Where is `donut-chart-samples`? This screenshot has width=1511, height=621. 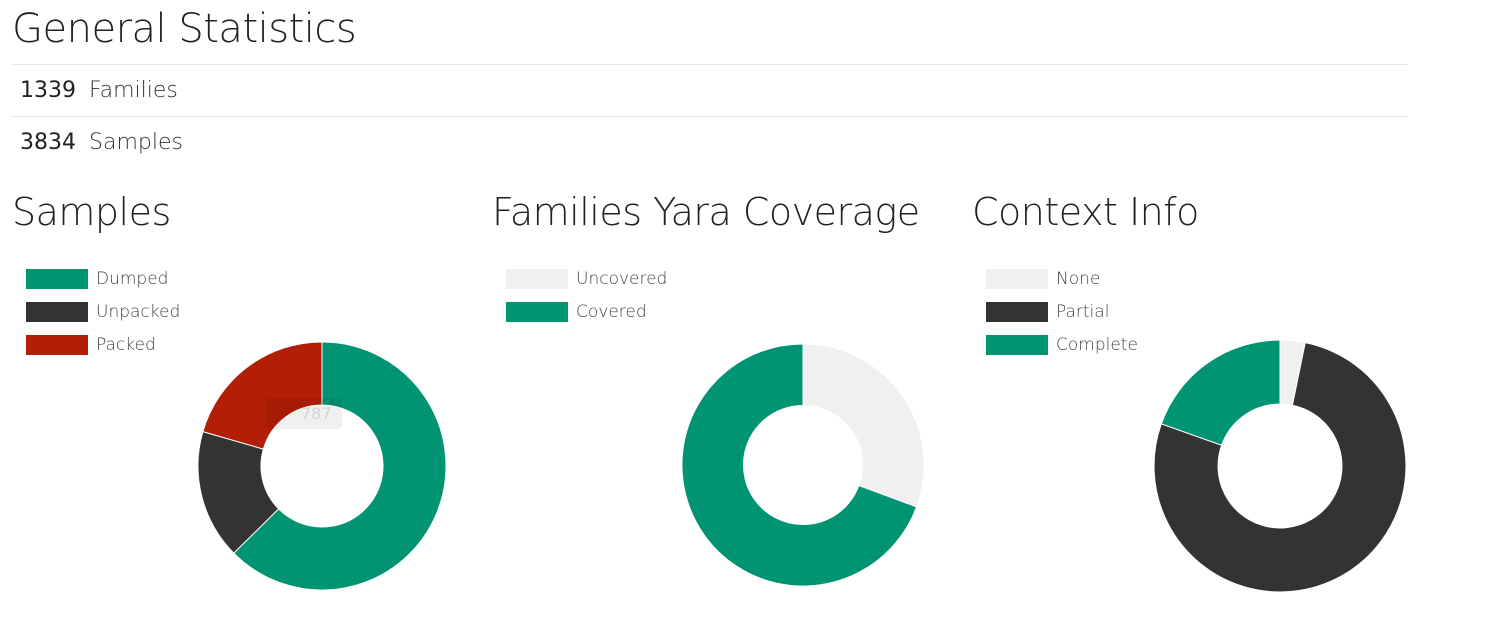
donut-chart-samples is located at coordinates (322, 466).